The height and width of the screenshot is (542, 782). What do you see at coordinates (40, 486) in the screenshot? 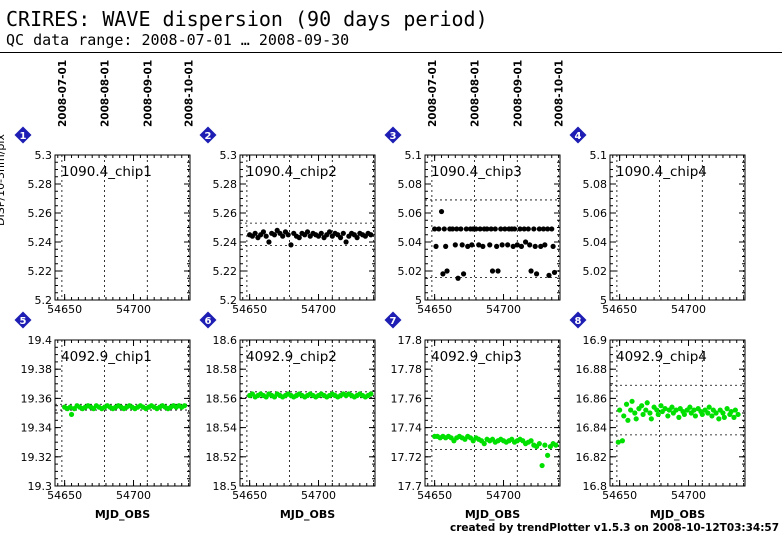
I see `y-tick-label: 19.3` at bounding box center [40, 486].